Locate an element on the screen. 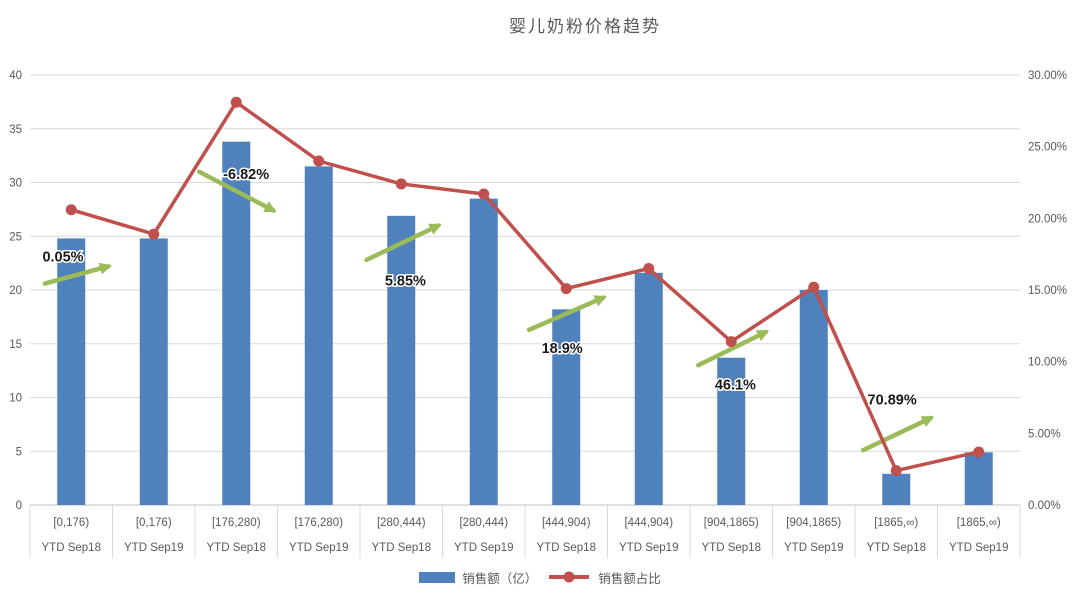  growth-annotation-label: 5.85% is located at coordinates (405, 281).